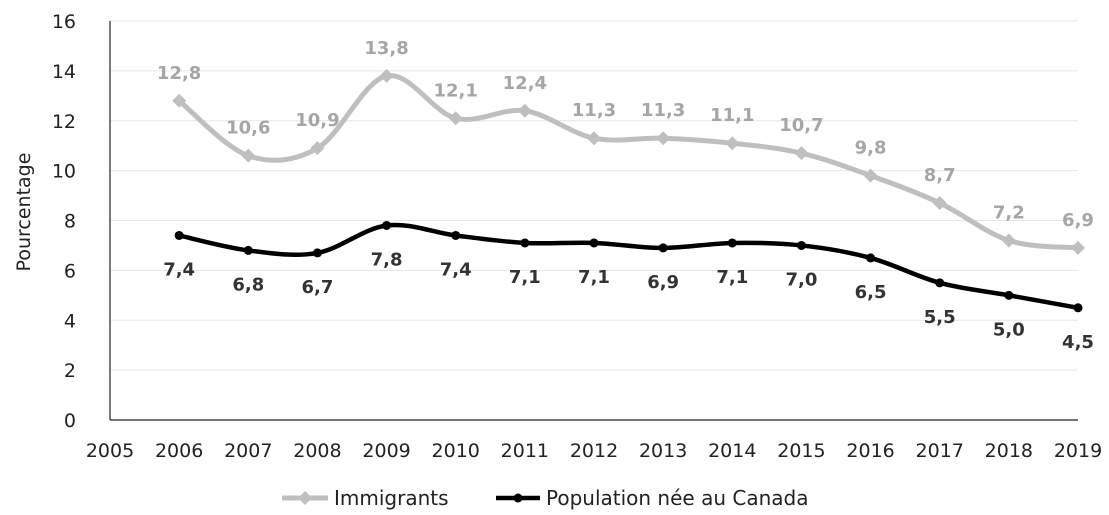  I want to click on y-tick-labels: 0 2 4 6 8 10 12 14 16, so click(64, 221).